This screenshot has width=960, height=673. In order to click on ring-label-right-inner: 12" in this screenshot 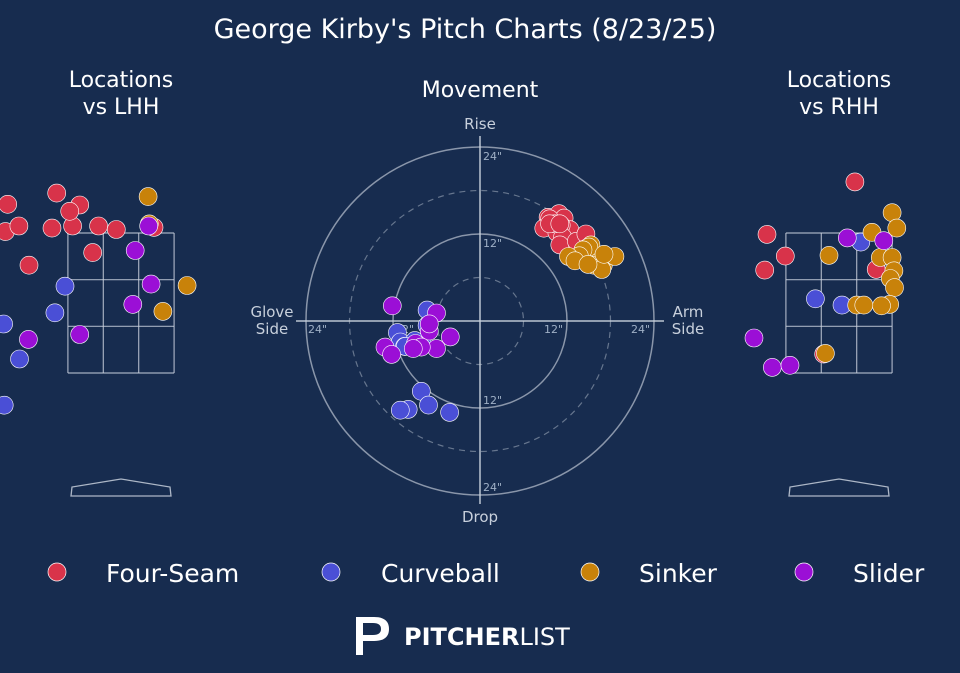, I will do `click(553, 329)`.